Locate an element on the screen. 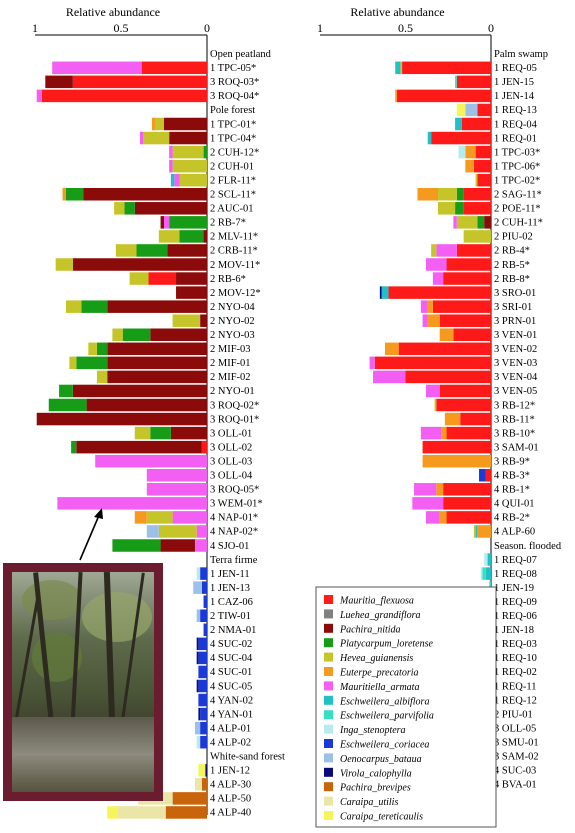 The width and height of the screenshot is (575, 833). site-label-1-jen-12: 1 JEN-12 is located at coordinates (230, 771).